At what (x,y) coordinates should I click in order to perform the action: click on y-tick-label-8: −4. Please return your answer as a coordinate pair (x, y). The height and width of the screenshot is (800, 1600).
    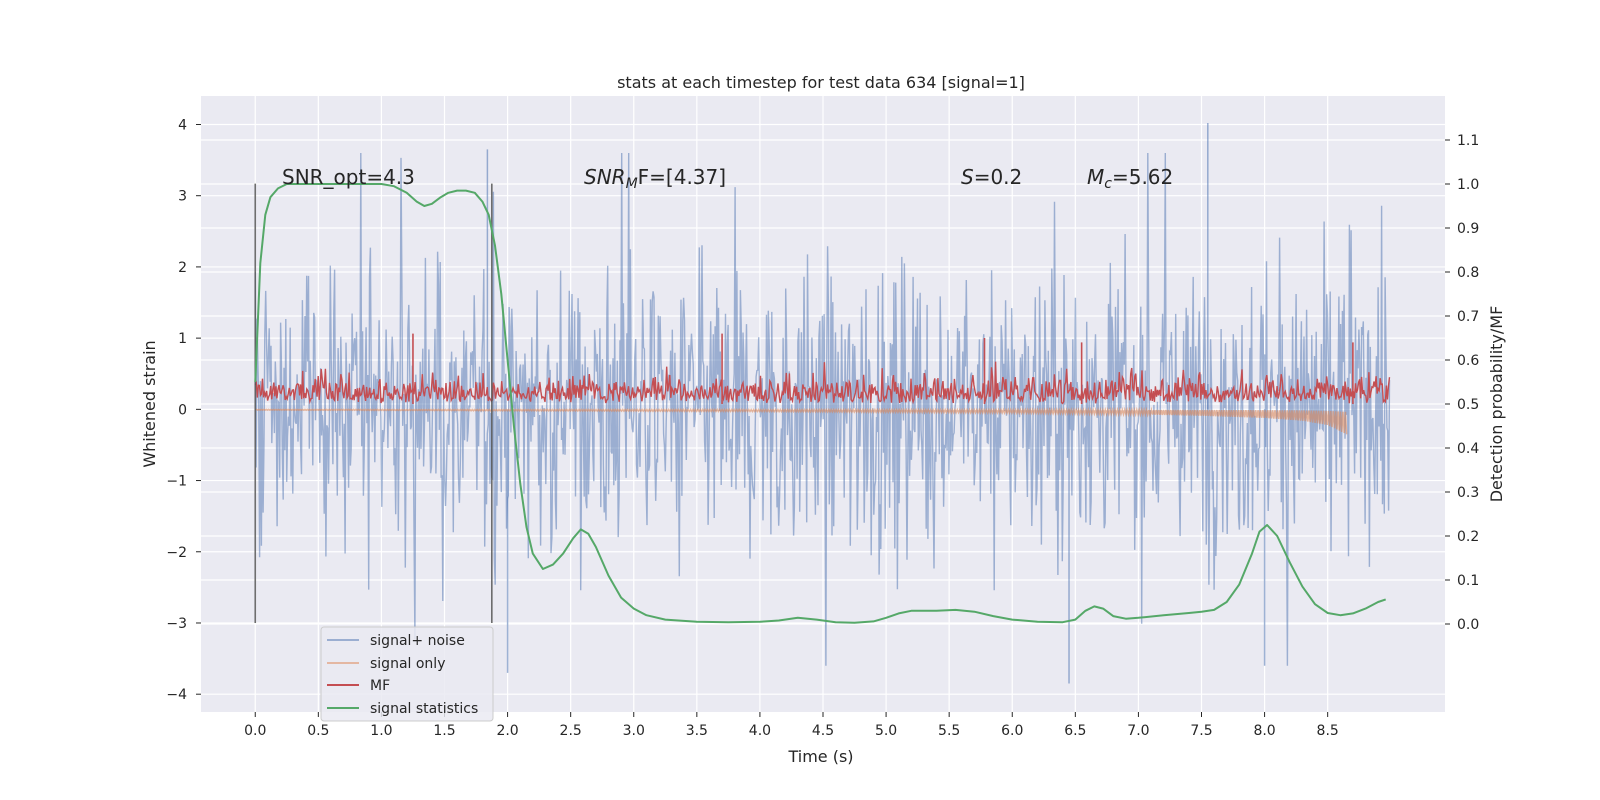
    Looking at the image, I should click on (176, 695).